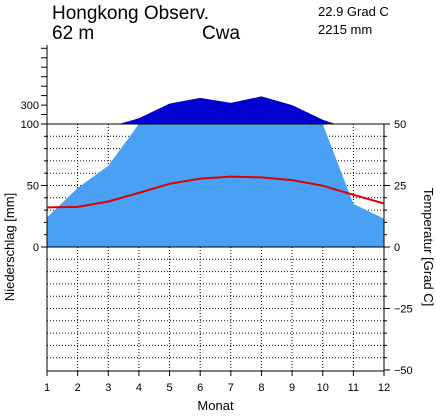 The width and height of the screenshot is (436, 420). What do you see at coordinates (397, 248) in the screenshot?
I see `right-tick-label: 0` at bounding box center [397, 248].